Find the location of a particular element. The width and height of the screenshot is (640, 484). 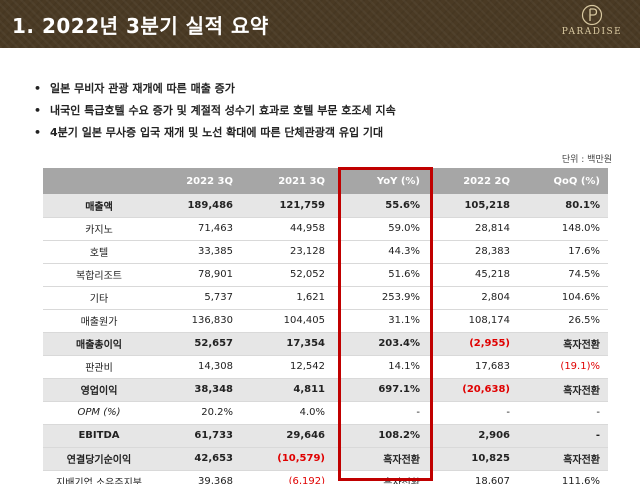

table-row: 지배기업 소유주지분 39,368 (6,192) 흑자전환 18,607 111.6% is located at coordinates (325, 477).